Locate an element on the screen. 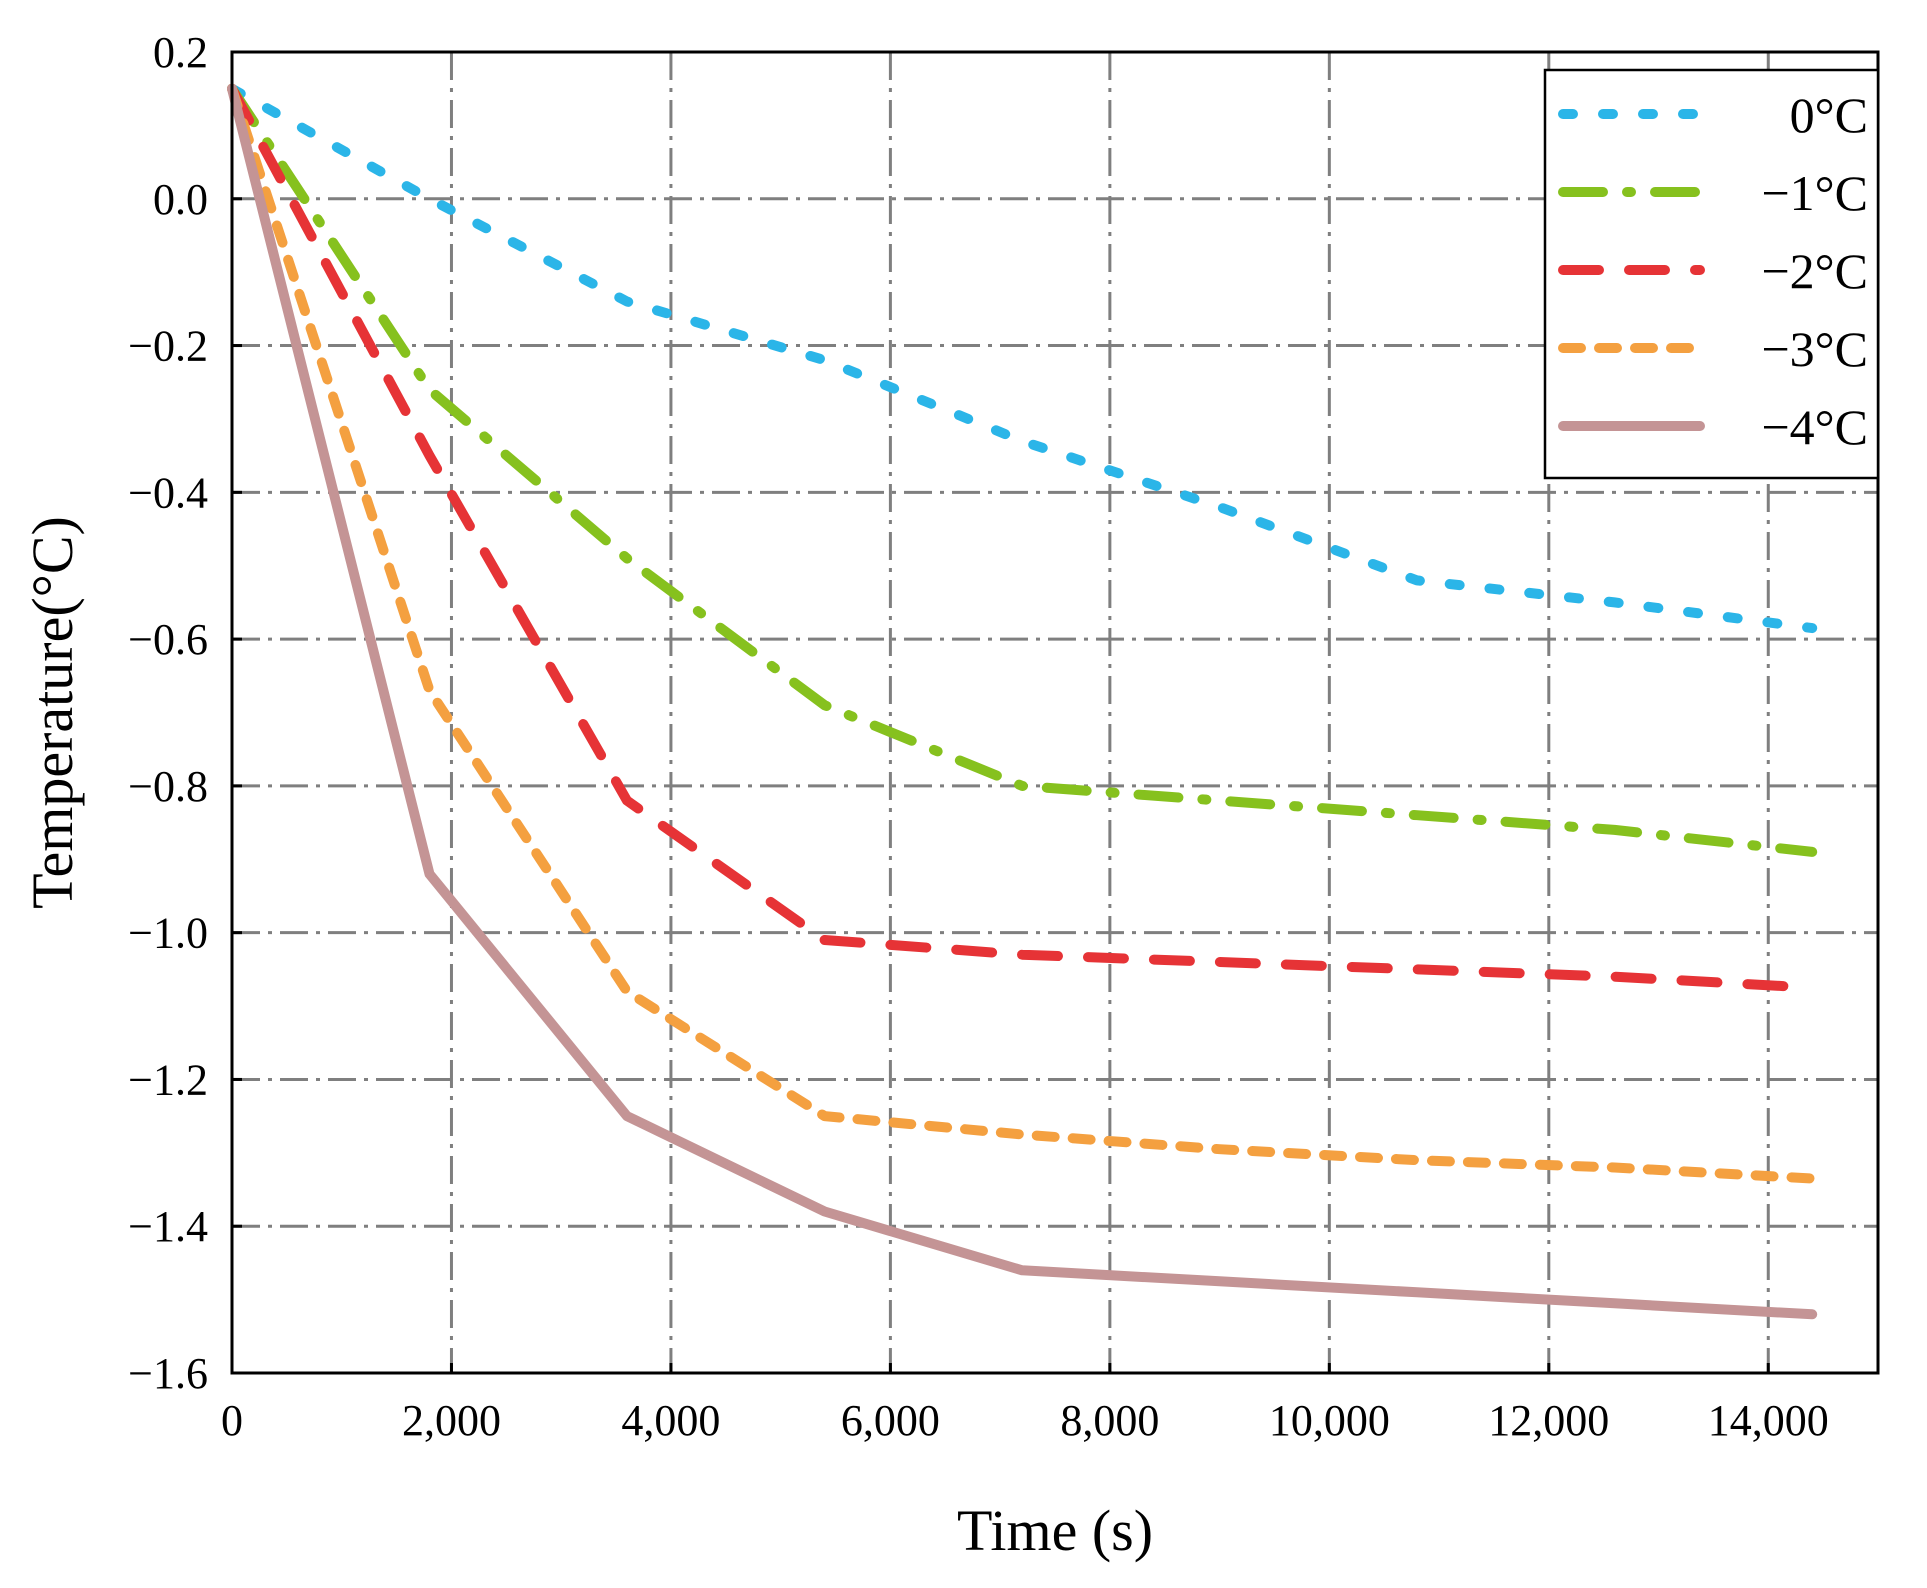 The width and height of the screenshot is (1927, 1588). y-tick-label: −1.0 is located at coordinates (168, 933).